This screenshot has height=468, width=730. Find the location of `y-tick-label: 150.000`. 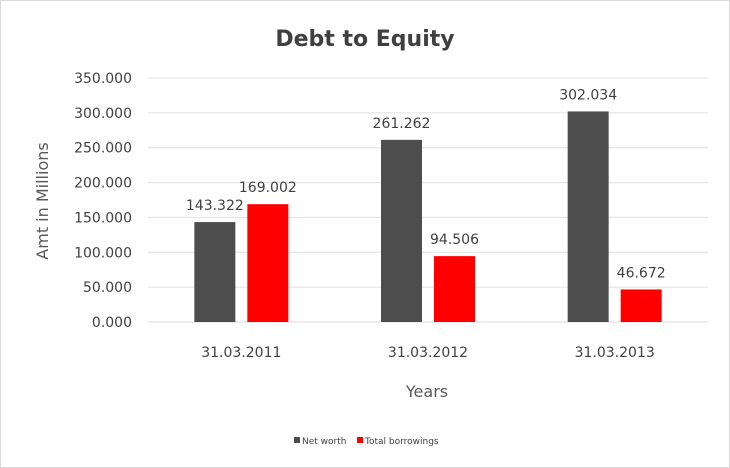

y-tick-label: 150.000 is located at coordinates (103, 218).